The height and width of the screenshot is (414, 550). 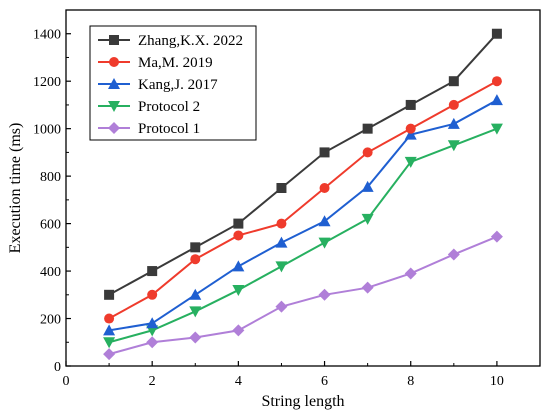 I want to click on legend-label: Zhang,K.X. 2022, so click(x=190, y=41).